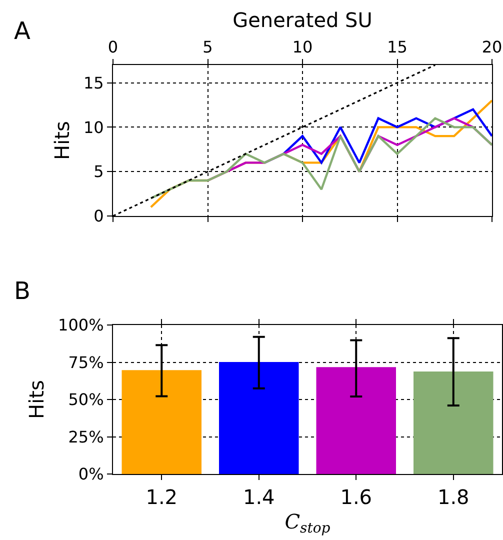 The height and width of the screenshot is (540, 503). I want to click on x-tick-label: 1.2, so click(162, 497).